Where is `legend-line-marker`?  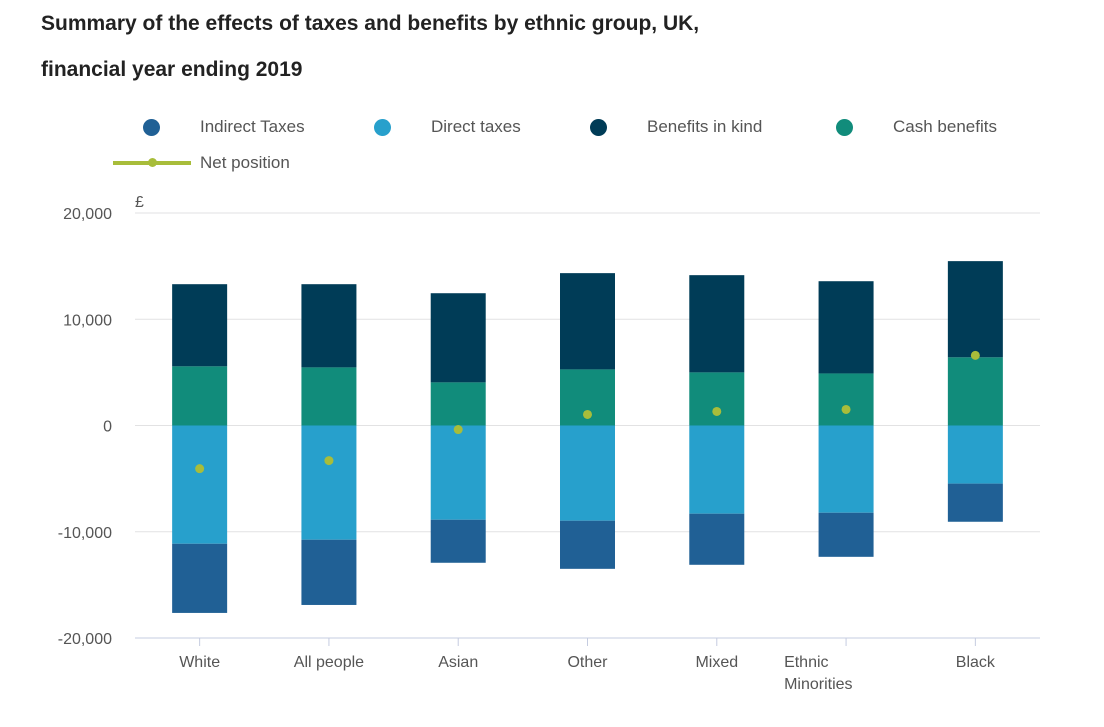 legend-line-marker is located at coordinates (152, 162).